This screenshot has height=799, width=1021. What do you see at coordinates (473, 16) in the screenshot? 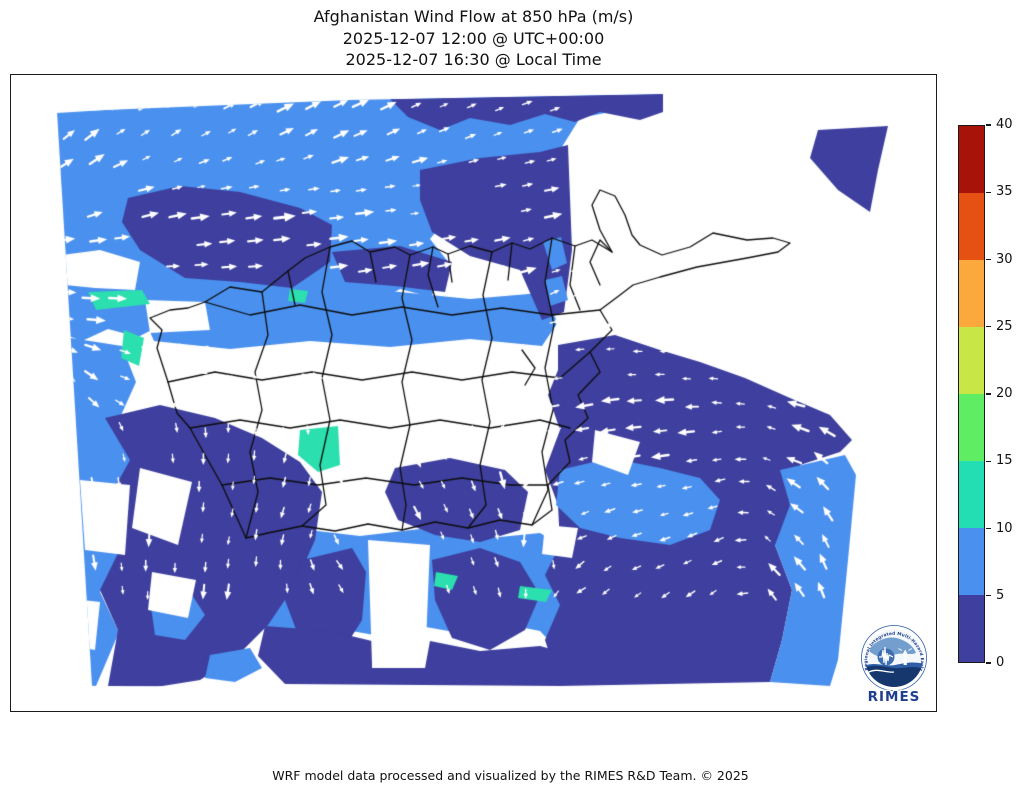
I see `title-line-1: Afghanistan Wind Flow at 850 hPa (m/s)` at bounding box center [473, 16].